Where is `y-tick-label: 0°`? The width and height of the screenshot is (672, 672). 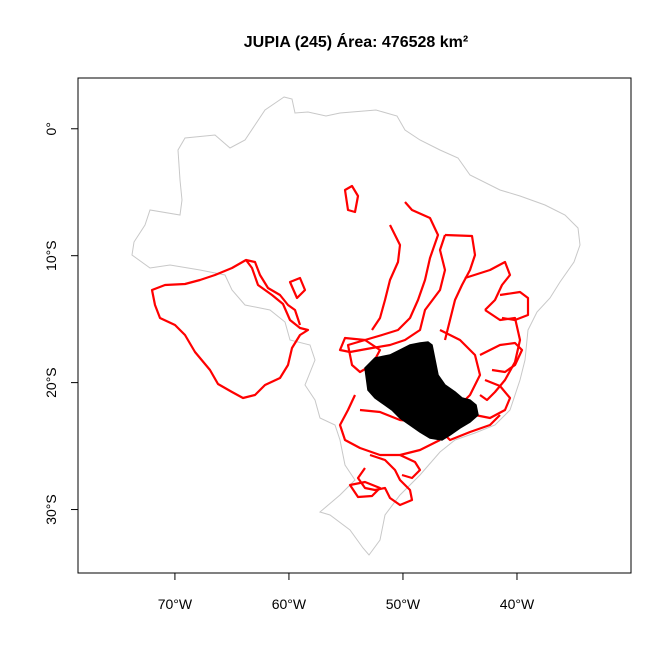 y-tick-label: 0° is located at coordinates (51, 128).